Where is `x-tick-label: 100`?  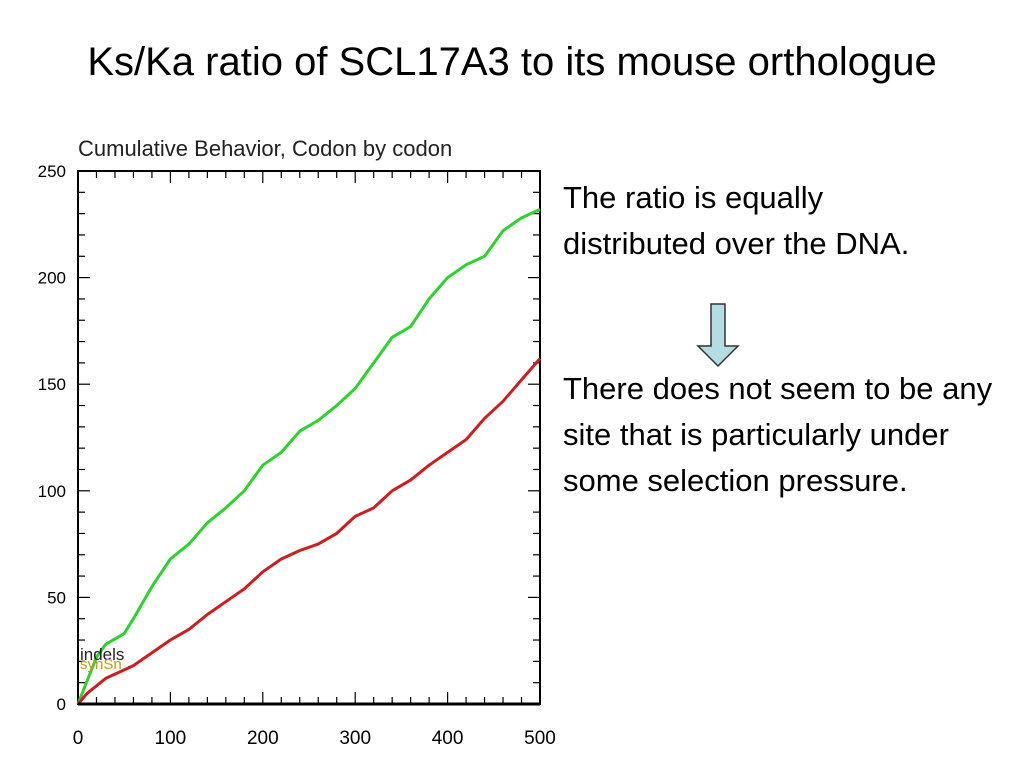
x-tick-label: 100 is located at coordinates (171, 738).